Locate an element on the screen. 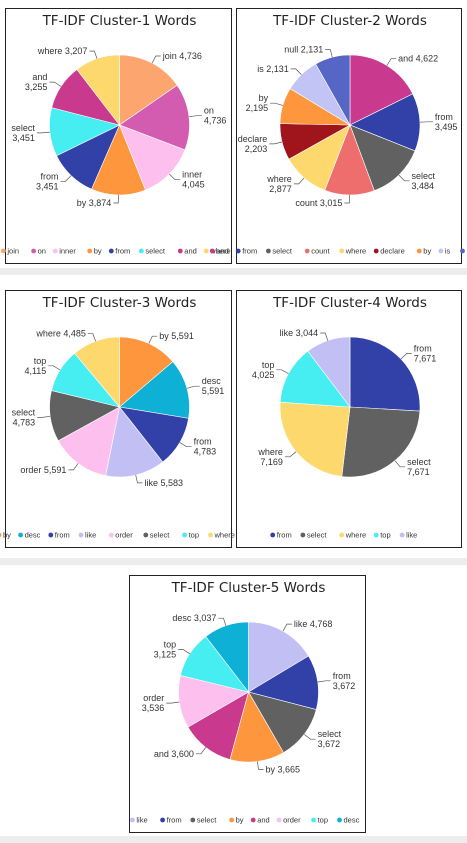  data-label-where: where 3,207 is located at coordinates (62, 51).